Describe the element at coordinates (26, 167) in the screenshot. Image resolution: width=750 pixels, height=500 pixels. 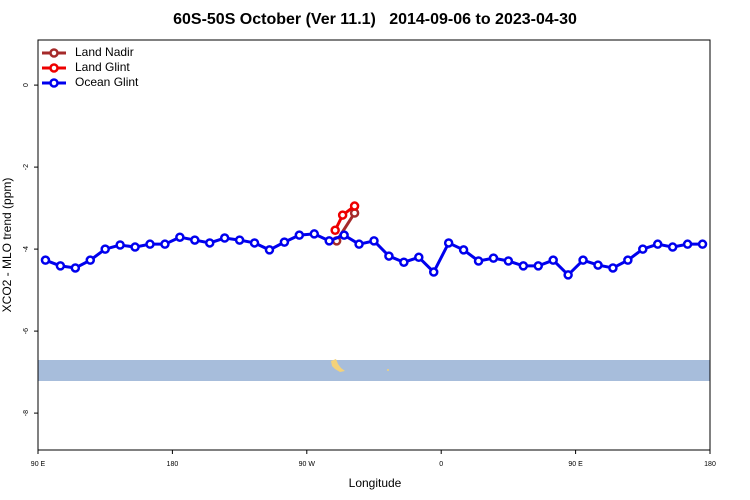
I see `y-tick-label: -2` at that location.